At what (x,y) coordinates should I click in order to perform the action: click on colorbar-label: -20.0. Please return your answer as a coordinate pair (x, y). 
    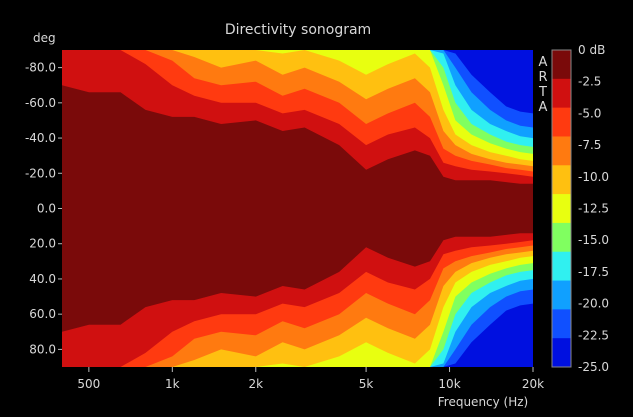
    Looking at the image, I should click on (593, 304).